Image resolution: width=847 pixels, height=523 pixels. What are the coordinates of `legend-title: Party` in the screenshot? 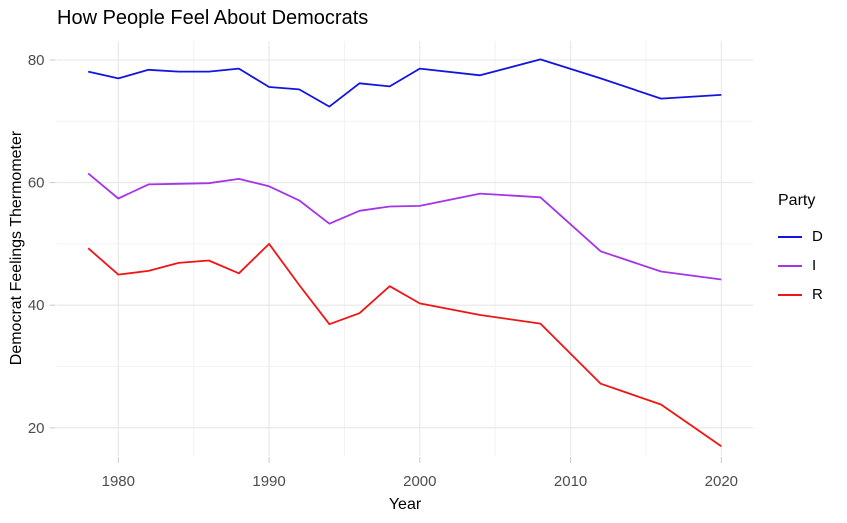 It's located at (797, 200).